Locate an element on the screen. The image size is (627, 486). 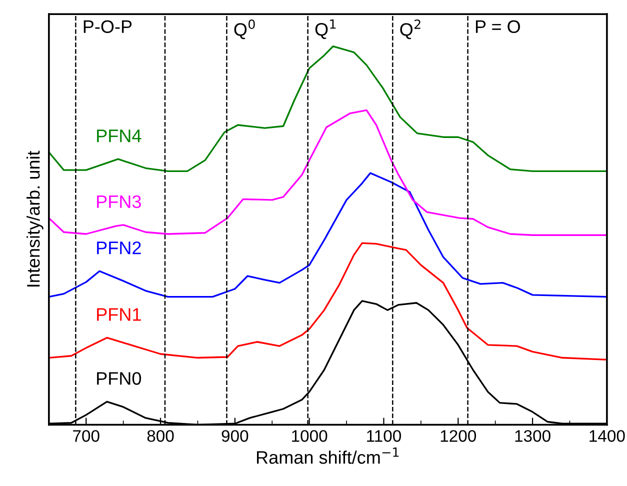
x-tick-label: 1100 is located at coordinates (384, 436).